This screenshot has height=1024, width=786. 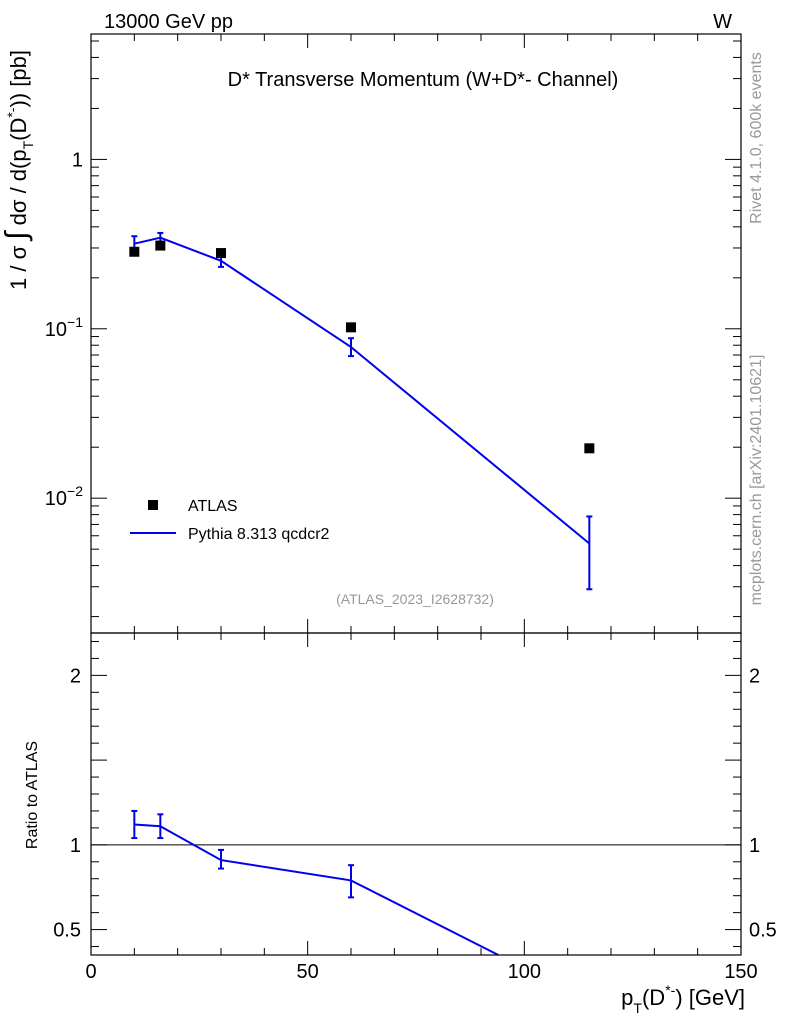 What do you see at coordinates (421, 972) in the screenshot?
I see `x-tick-labels: 0 50 100 150` at bounding box center [421, 972].